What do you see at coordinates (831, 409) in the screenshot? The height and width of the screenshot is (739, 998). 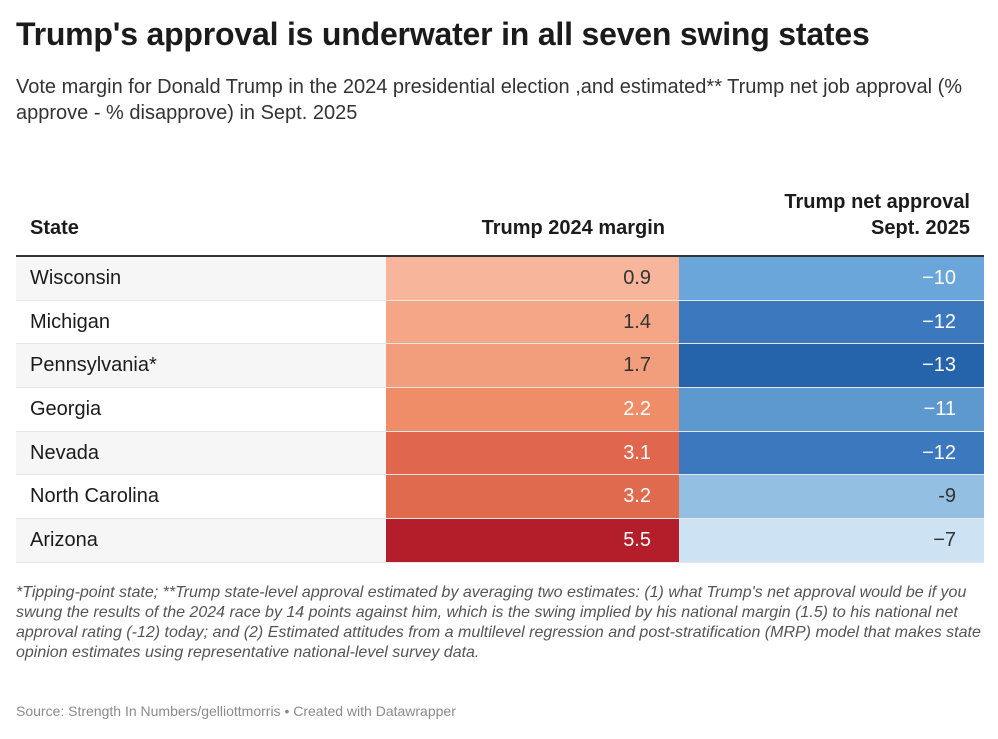 I see `approval-cell: −11` at bounding box center [831, 409].